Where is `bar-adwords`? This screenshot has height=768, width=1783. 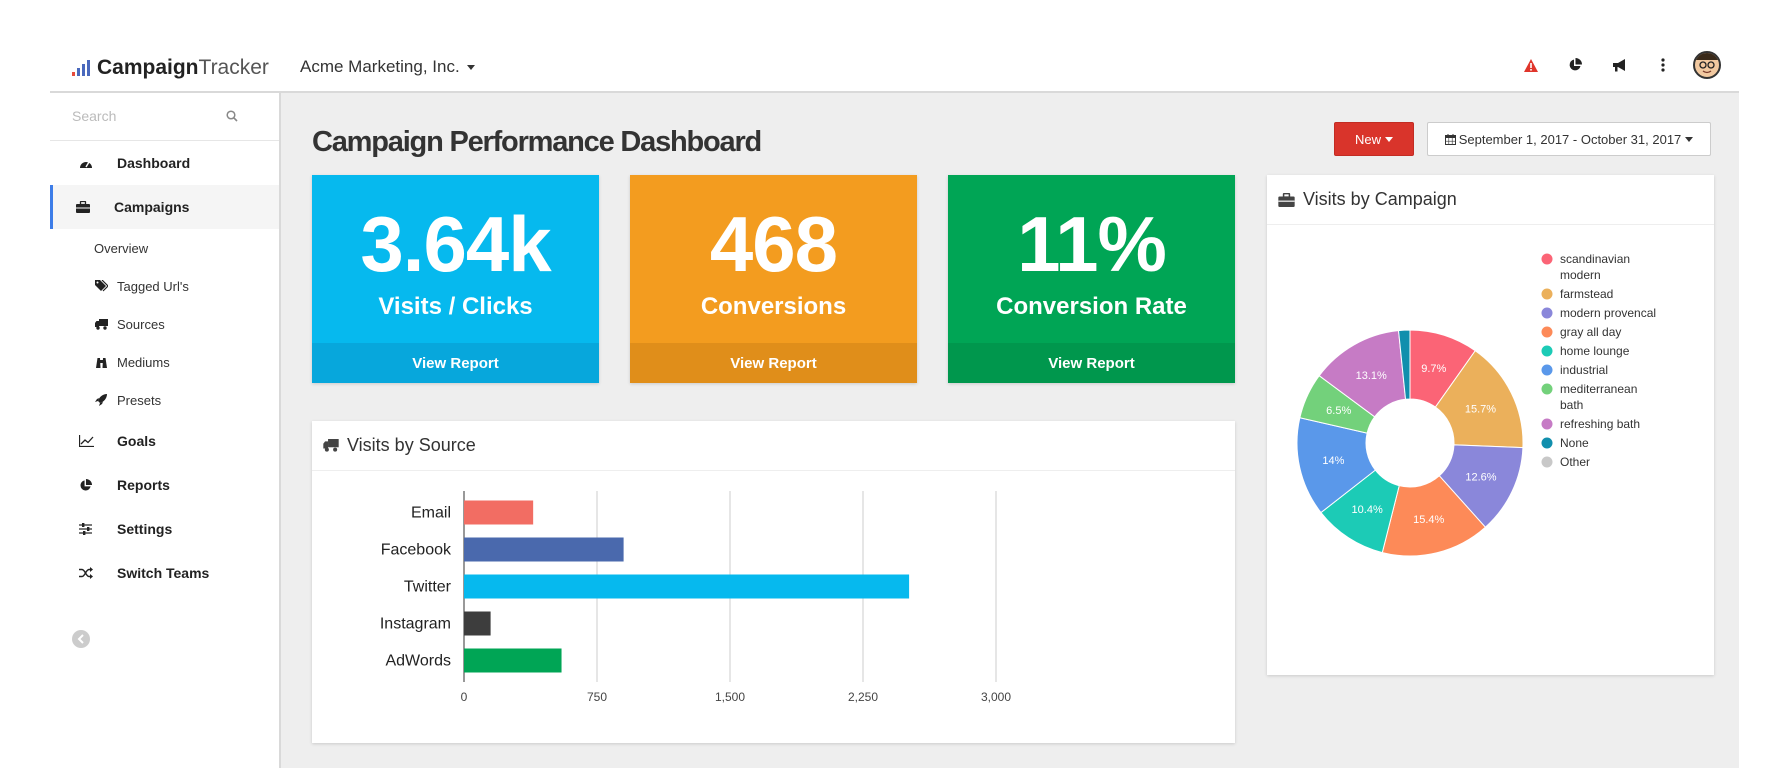 bar-adwords is located at coordinates (513, 660).